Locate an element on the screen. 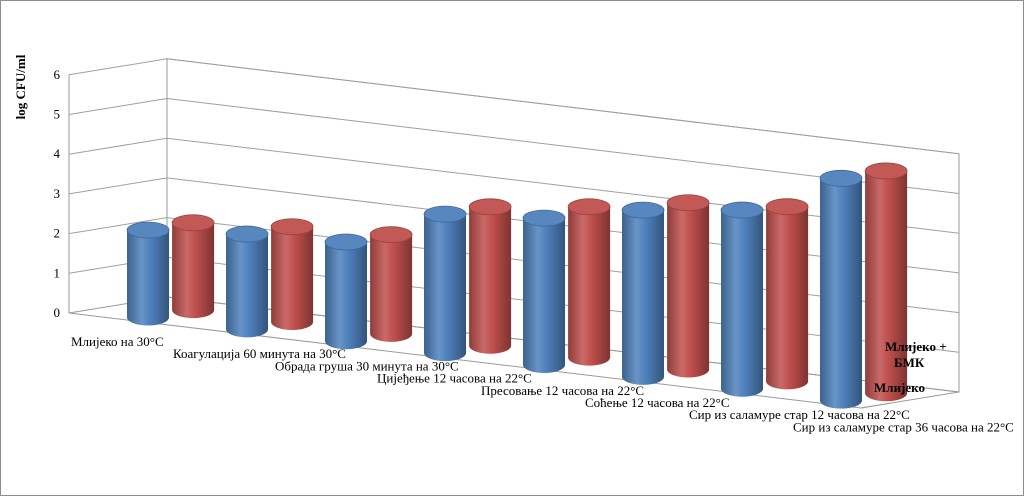 The width and height of the screenshot is (1024, 496). category-label: Млијеко на 30°C is located at coordinates (117, 341).